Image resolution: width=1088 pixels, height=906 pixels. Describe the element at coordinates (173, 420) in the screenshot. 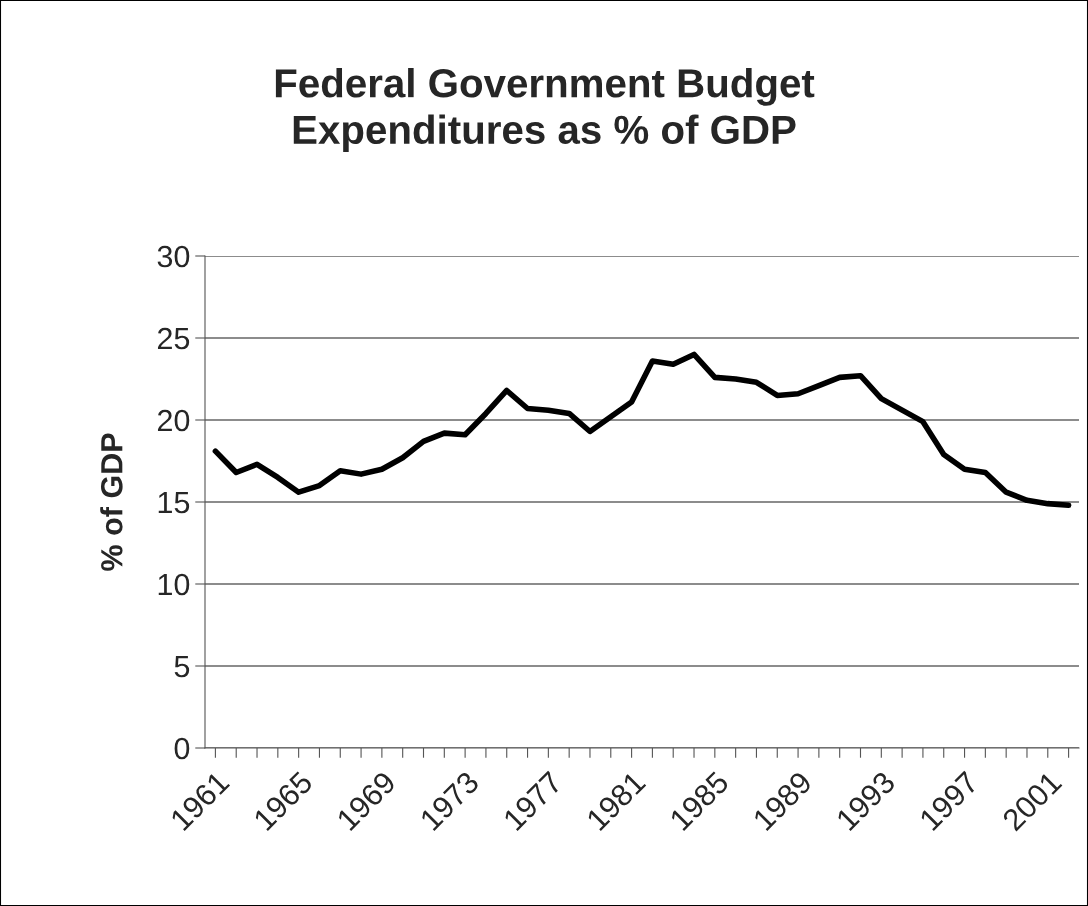

I see `y-tick-label: 20` at that location.